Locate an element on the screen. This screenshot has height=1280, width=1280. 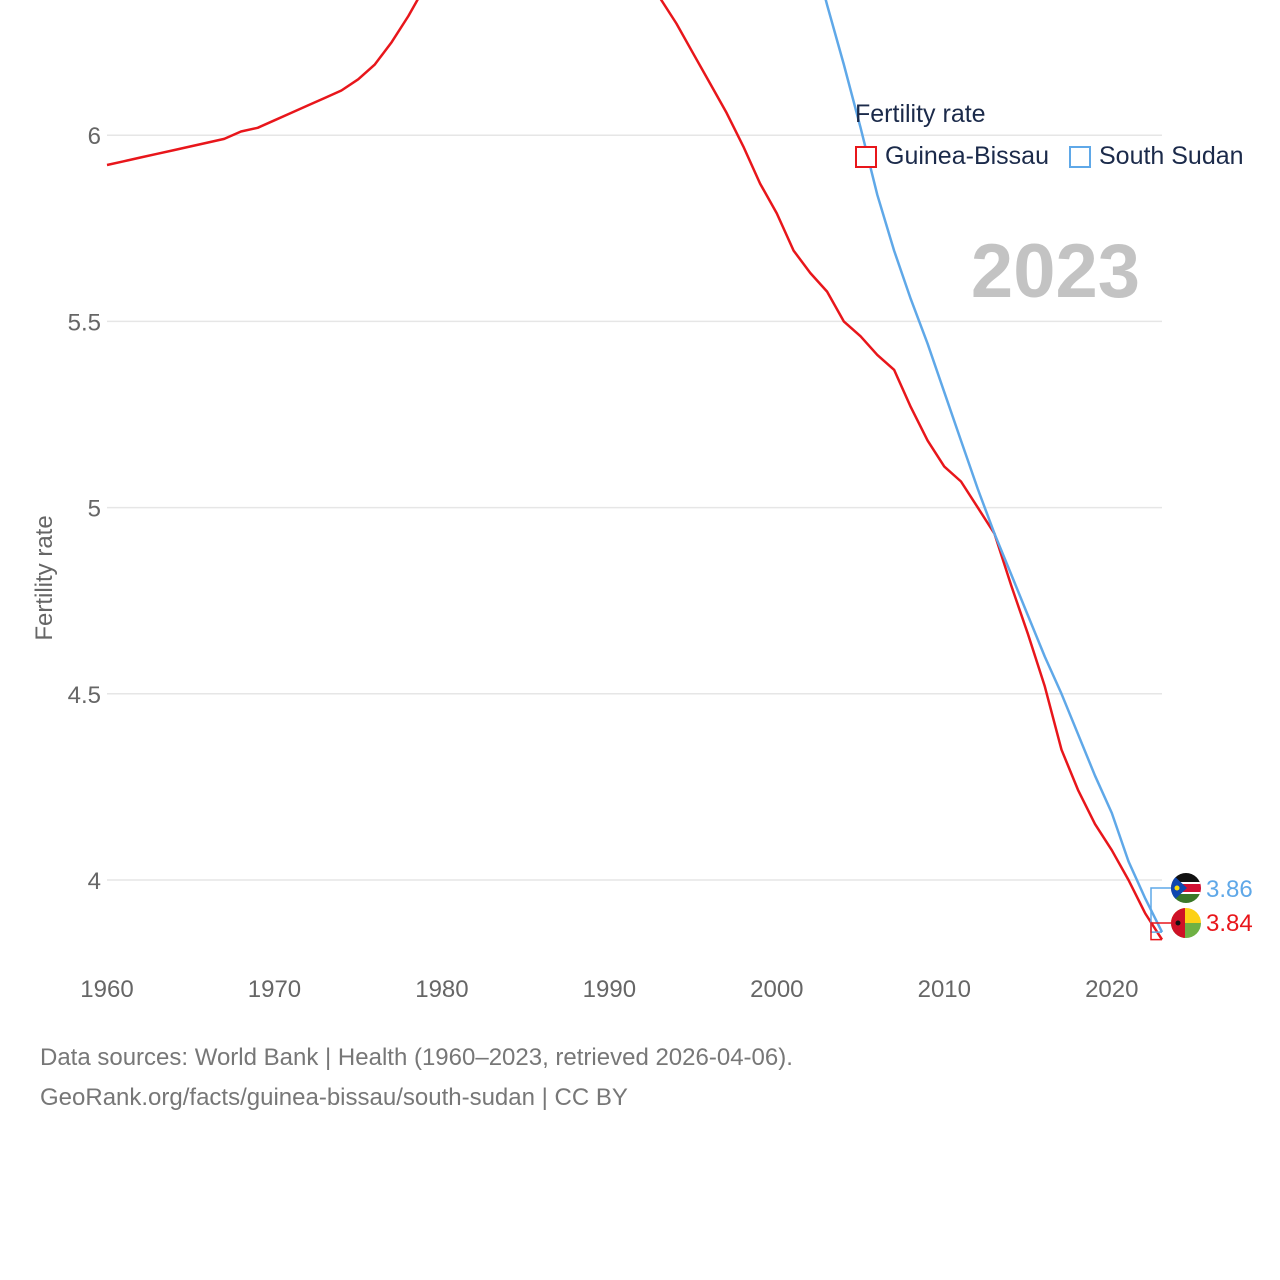
legend-swatch-guinea-bissau is located at coordinates (866, 156).